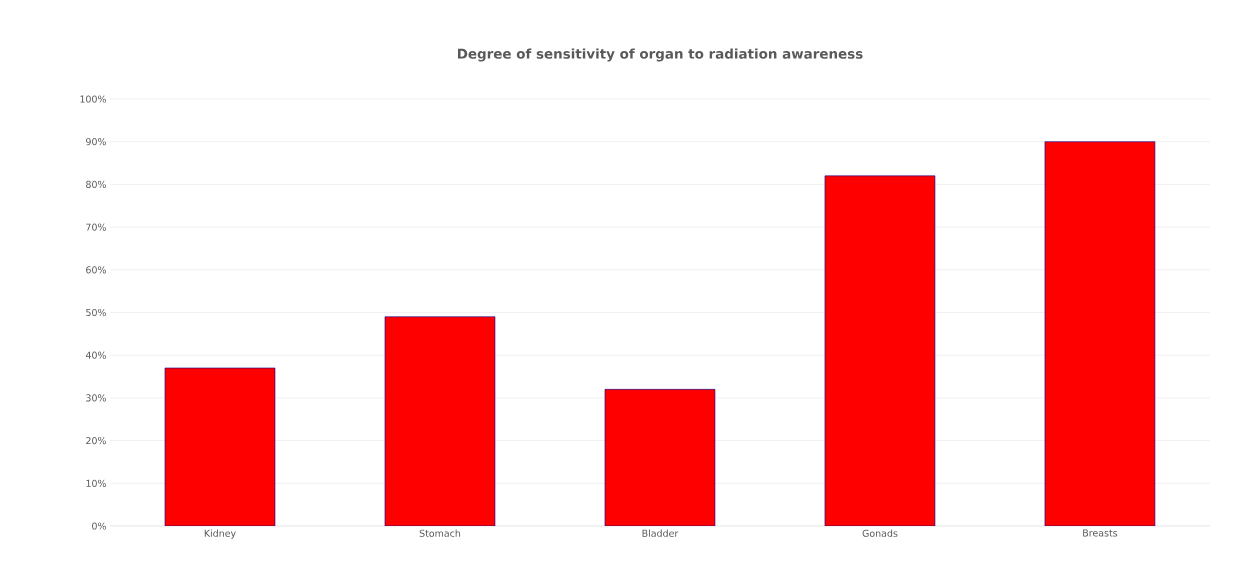 The width and height of the screenshot is (1236, 563). I want to click on x-tick-label: Kidney, so click(220, 534).